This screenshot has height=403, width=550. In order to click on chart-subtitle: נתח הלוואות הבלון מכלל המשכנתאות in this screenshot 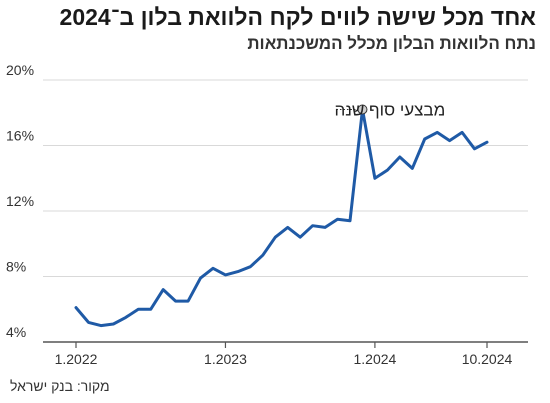, I will do `click(391, 43)`.